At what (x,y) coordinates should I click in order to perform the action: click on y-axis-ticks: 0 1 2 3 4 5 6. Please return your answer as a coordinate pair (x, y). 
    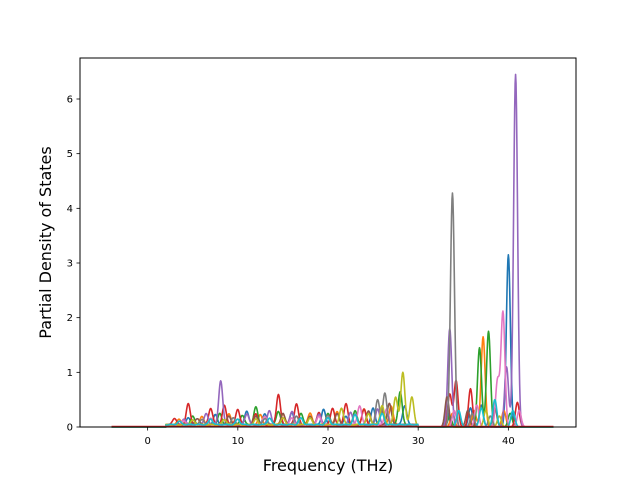
    Looking at the image, I should click on (73, 264).